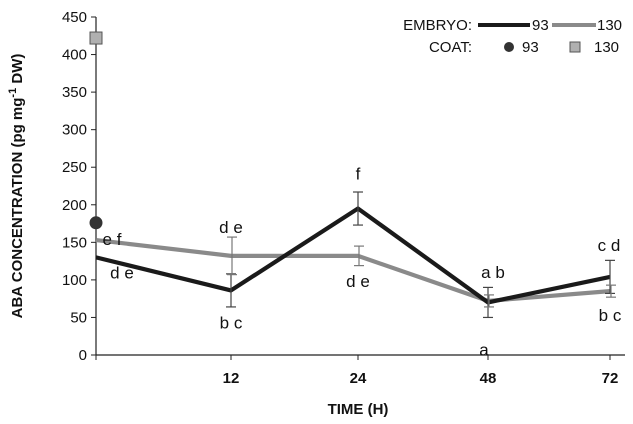 Image resolution: width=633 pixels, height=424 pixels. I want to click on legend-coat-130-label: 130, so click(606, 47).